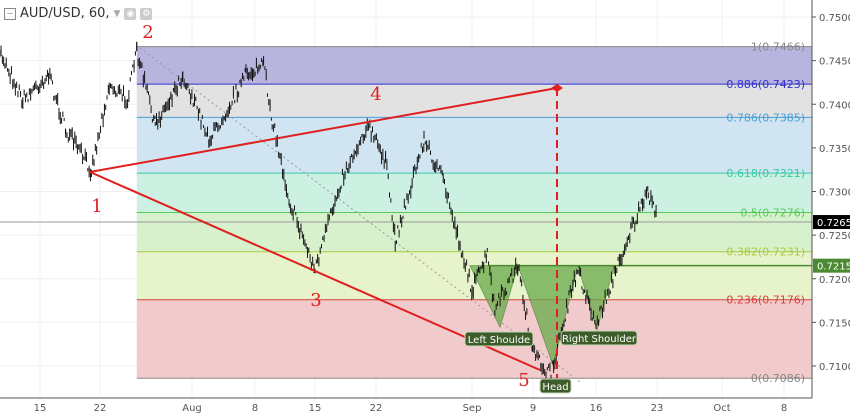 This screenshot has height=414, width=850. What do you see at coordinates (474, 232) in the screenshot?
I see `fib-band-0.5` at bounding box center [474, 232].